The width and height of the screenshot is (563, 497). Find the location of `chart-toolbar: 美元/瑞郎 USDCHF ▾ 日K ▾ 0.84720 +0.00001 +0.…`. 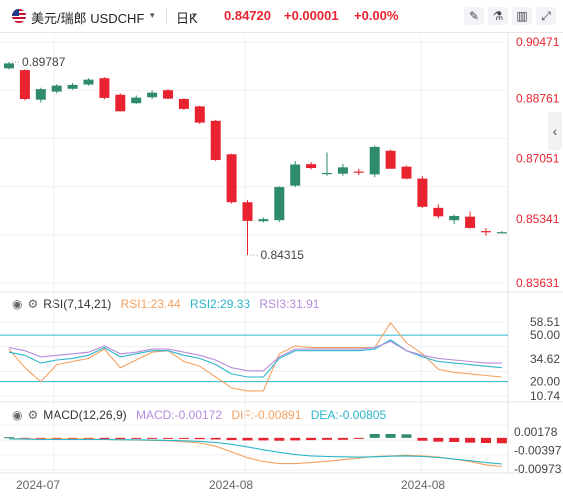

chart-toolbar: 美元/瑞郎 USDCHF ▾ 日K ▾ 0.84720 +0.00001 +0.… is located at coordinates (281, 16).